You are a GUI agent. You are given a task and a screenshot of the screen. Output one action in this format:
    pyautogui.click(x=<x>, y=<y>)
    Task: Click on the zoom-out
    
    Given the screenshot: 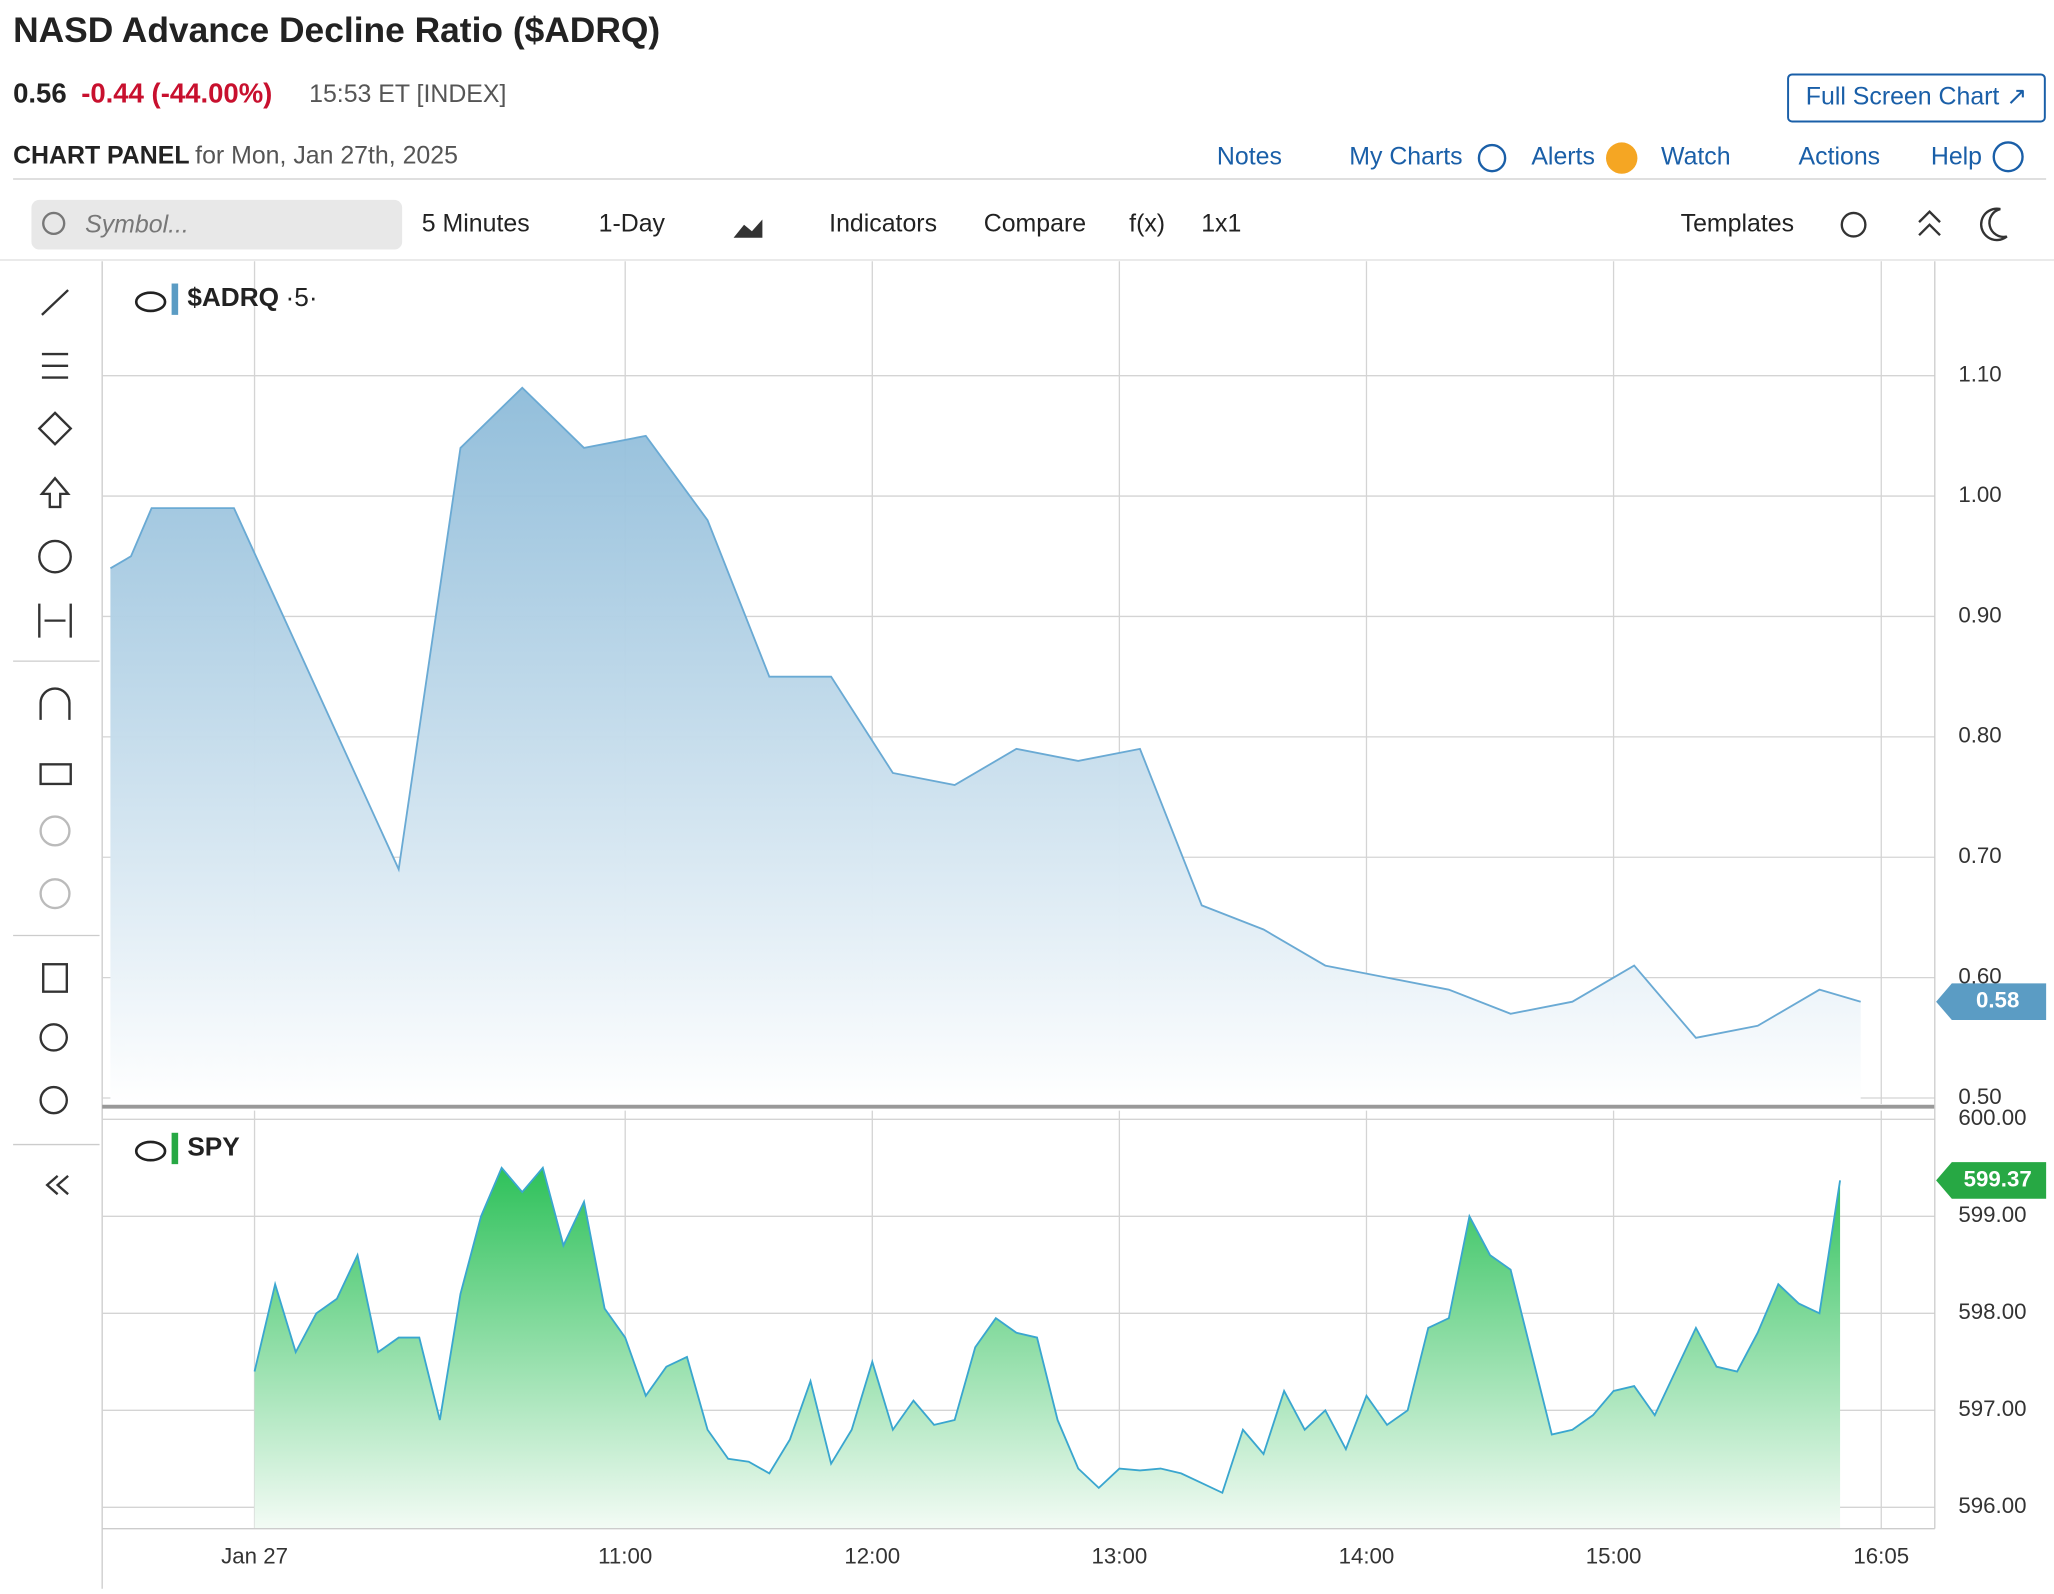 What is the action you would take?
    pyautogui.click(x=53, y=1100)
    